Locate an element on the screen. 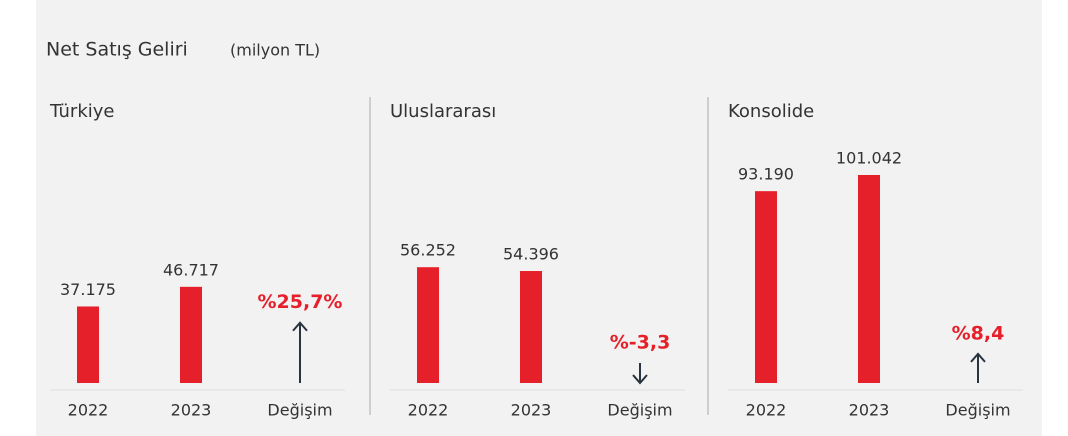 The image size is (1068, 436). value-label: 101.042 is located at coordinates (869, 158).